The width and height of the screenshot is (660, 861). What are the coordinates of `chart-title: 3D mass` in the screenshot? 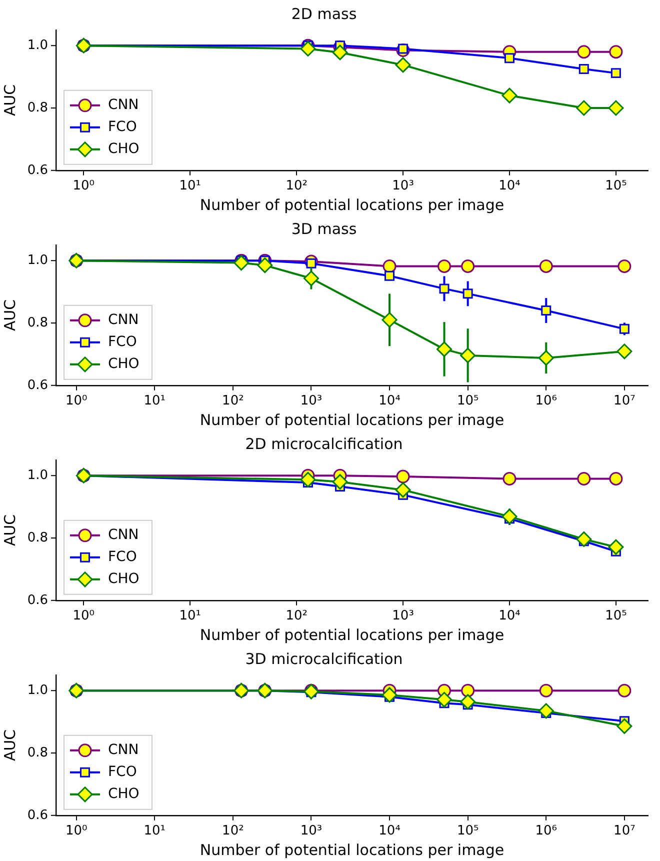 It's located at (324, 229).